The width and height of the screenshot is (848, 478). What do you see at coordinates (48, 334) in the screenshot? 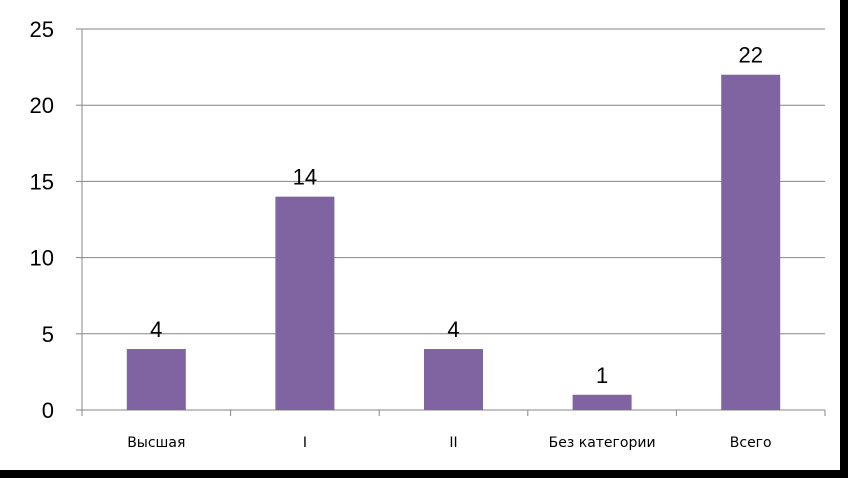
I see `y-tick-label-5: 5` at bounding box center [48, 334].